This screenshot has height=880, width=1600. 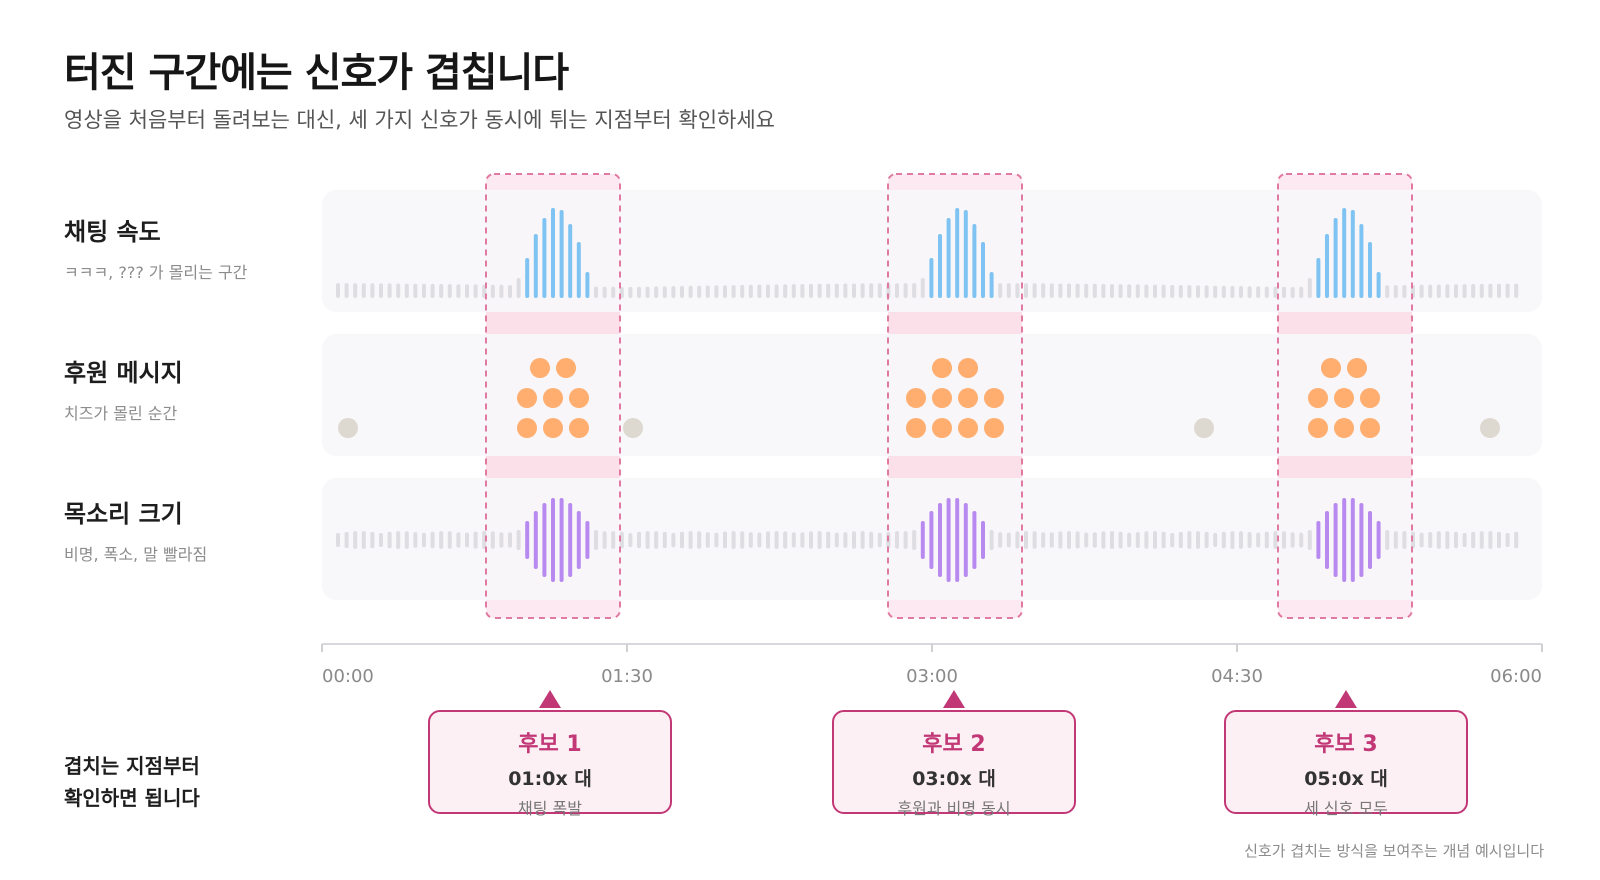 I want to click on donation-dot, so click(x=1204, y=428).